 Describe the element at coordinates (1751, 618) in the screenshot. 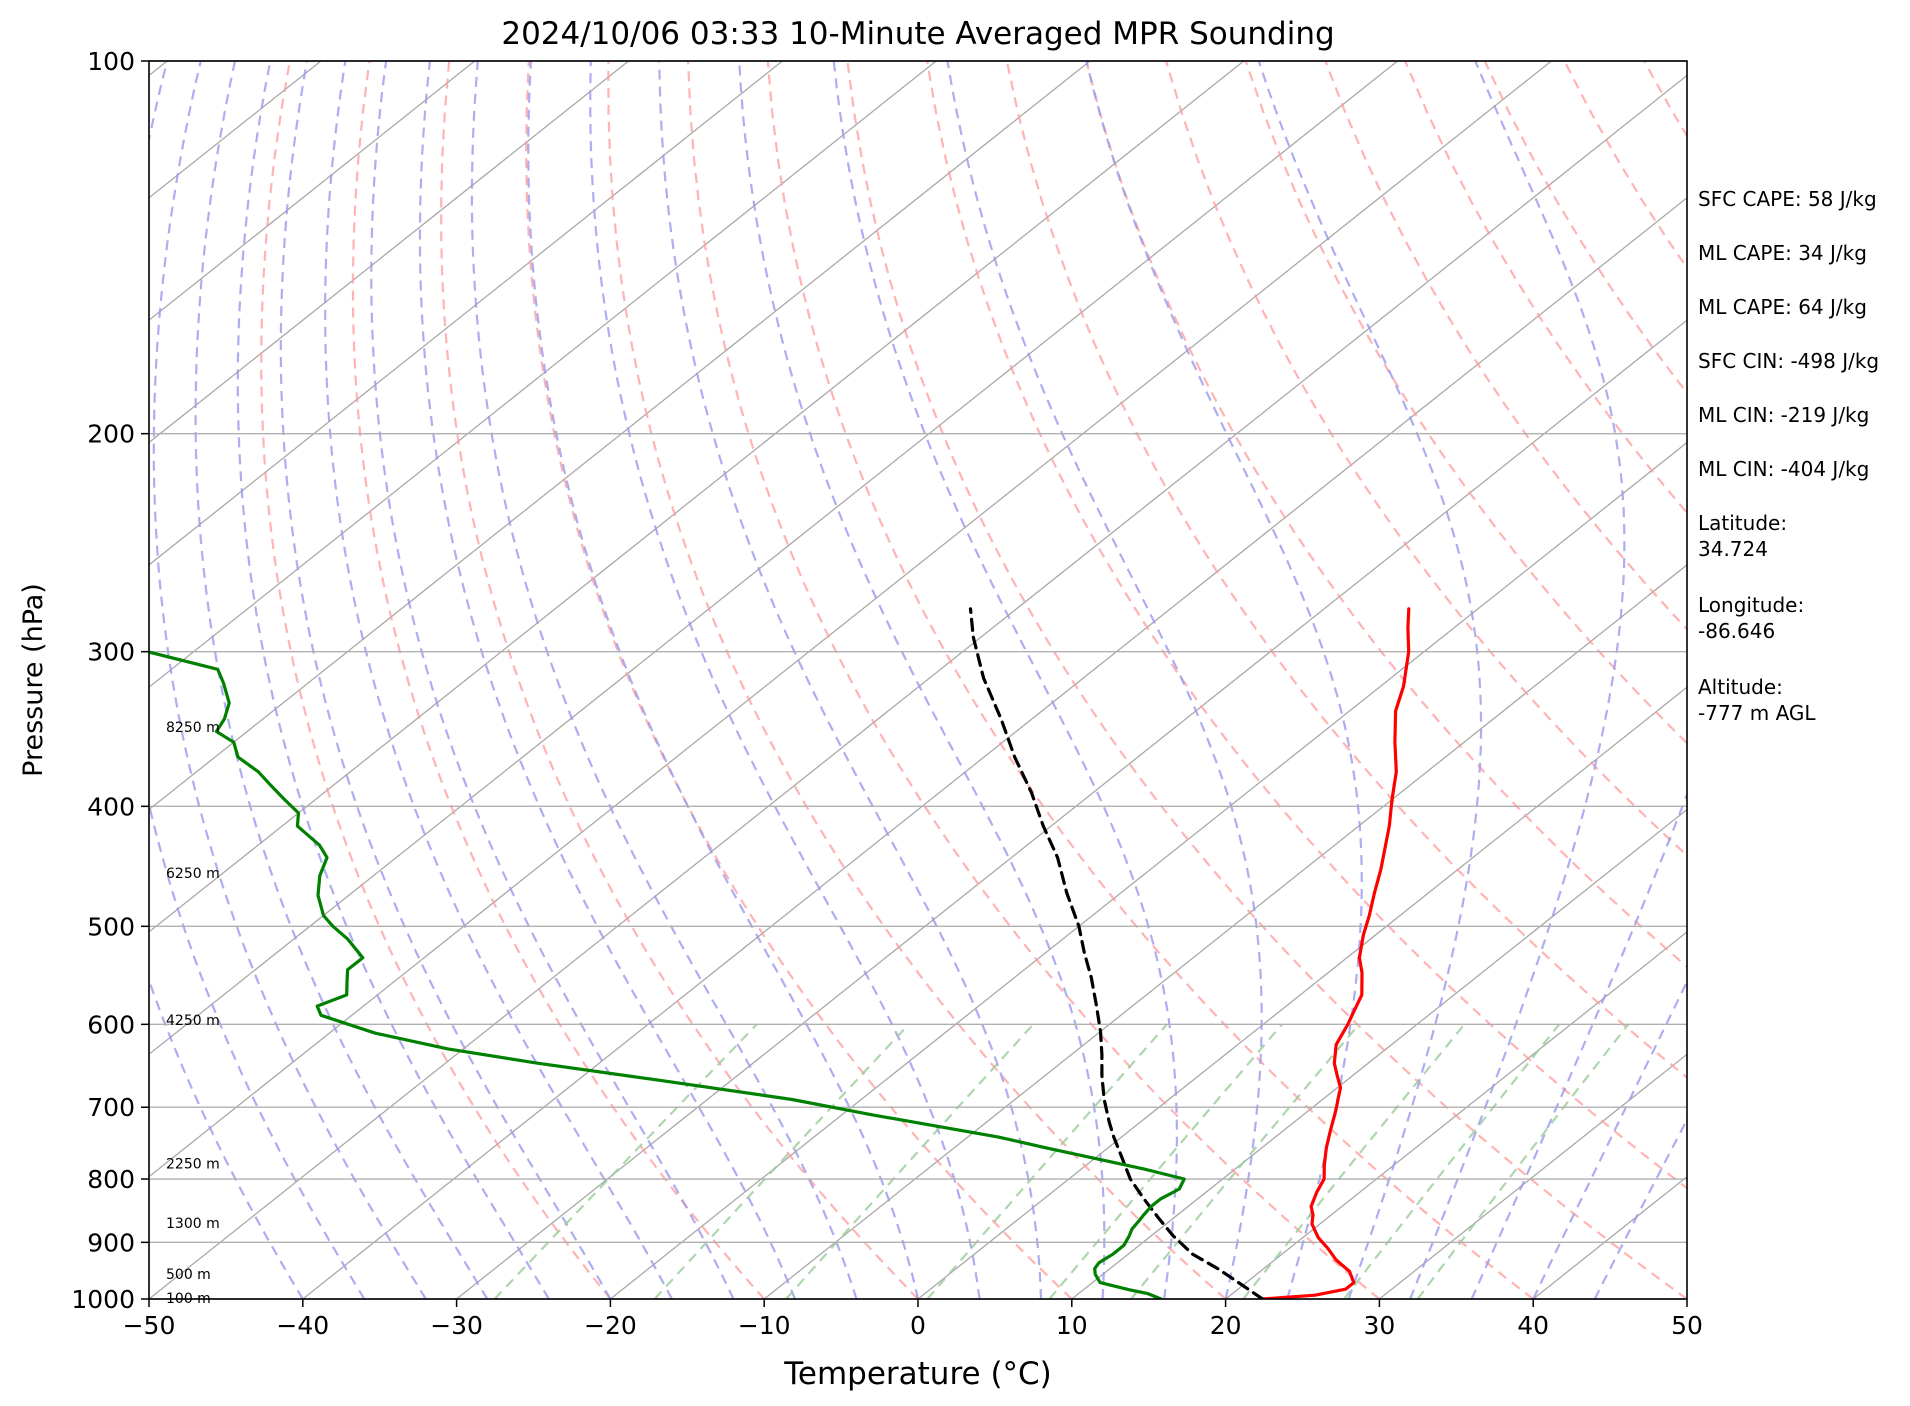

I see `longitude: Longitude: -86.646` at that location.